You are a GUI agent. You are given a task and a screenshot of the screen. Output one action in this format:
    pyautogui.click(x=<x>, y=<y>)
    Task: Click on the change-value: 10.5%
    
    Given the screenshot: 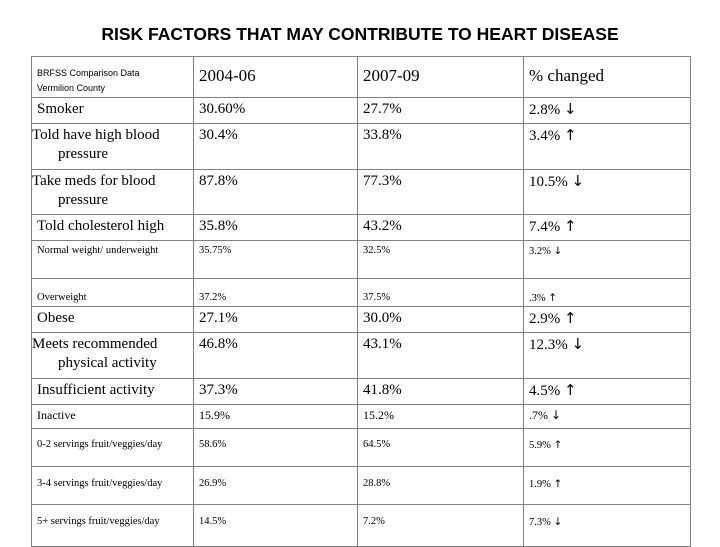 What is the action you would take?
    pyautogui.click(x=548, y=182)
    